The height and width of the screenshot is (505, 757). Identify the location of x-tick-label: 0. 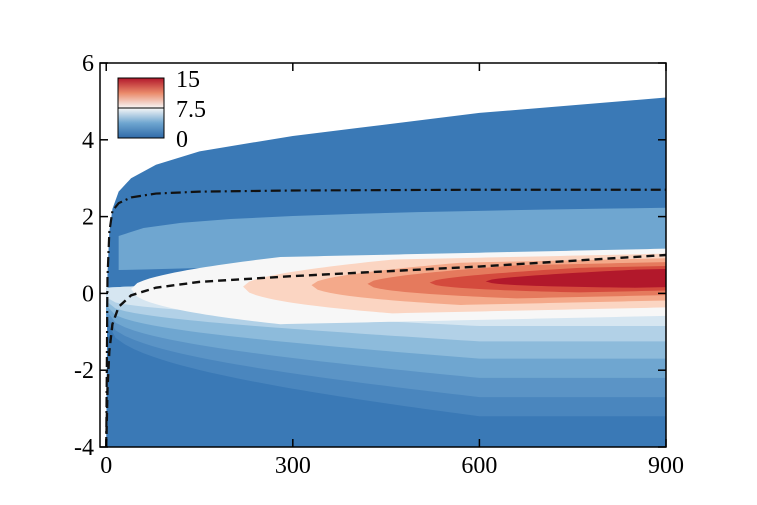
(106, 466).